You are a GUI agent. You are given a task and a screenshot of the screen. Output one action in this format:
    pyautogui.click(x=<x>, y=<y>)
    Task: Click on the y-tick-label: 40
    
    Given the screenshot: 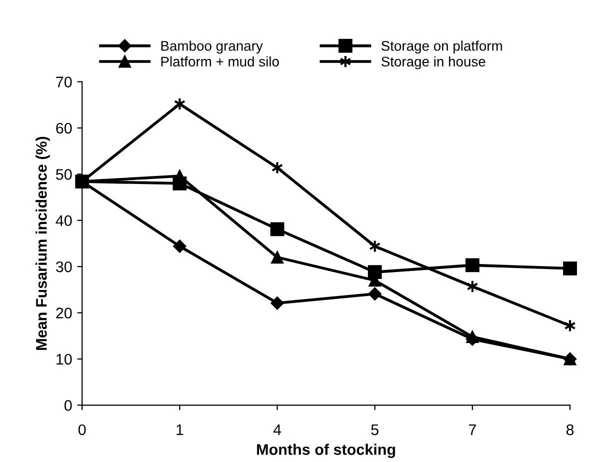 What is the action you would take?
    pyautogui.click(x=64, y=220)
    